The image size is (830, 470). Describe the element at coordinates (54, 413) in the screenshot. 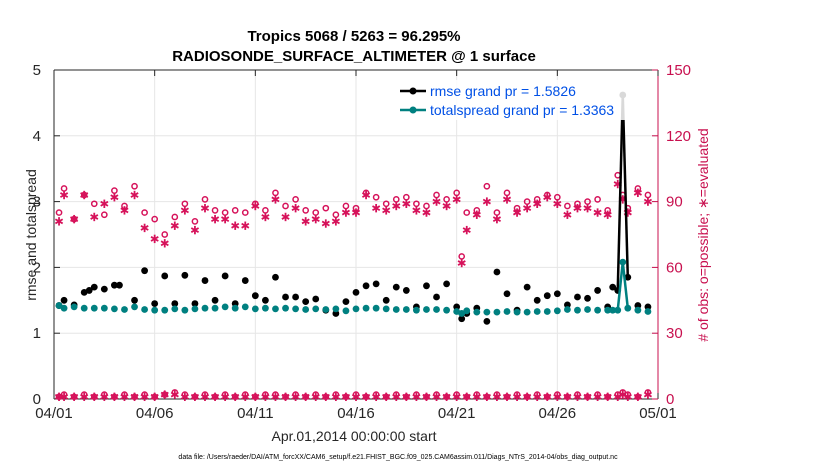

I see `x-tick-label-0: 04/01` at that location.